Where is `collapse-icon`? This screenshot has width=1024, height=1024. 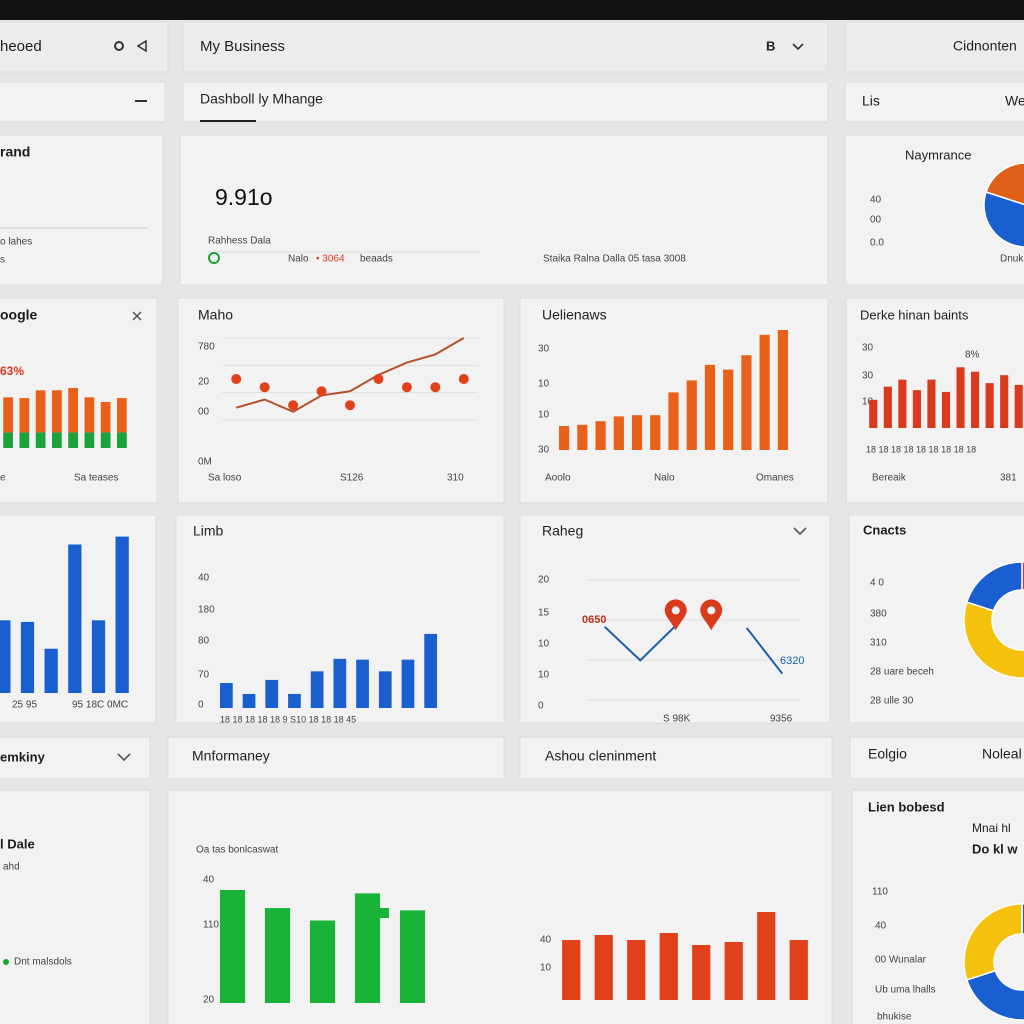
collapse-icon is located at coordinates (141, 46).